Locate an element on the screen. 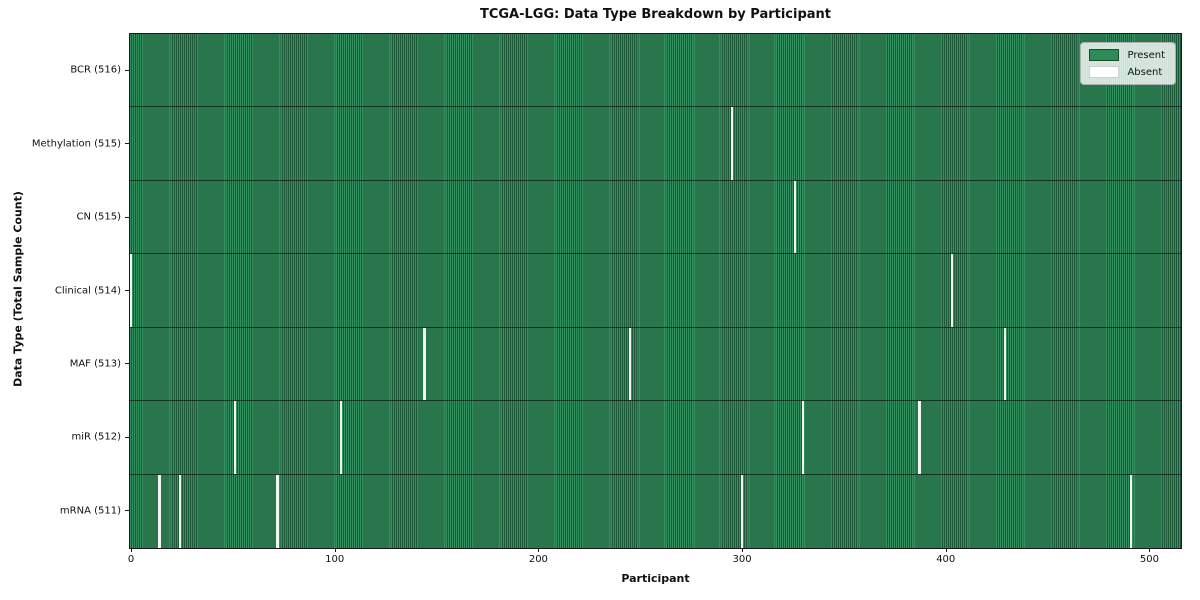 Image resolution: width=1200 pixels, height=600 pixels. x-tick-label: 200 is located at coordinates (538, 559).